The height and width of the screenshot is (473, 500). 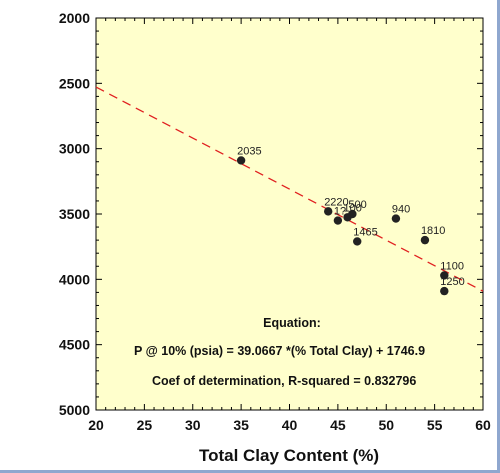 I want to click on data-point-label: 1465, so click(x=365, y=232).